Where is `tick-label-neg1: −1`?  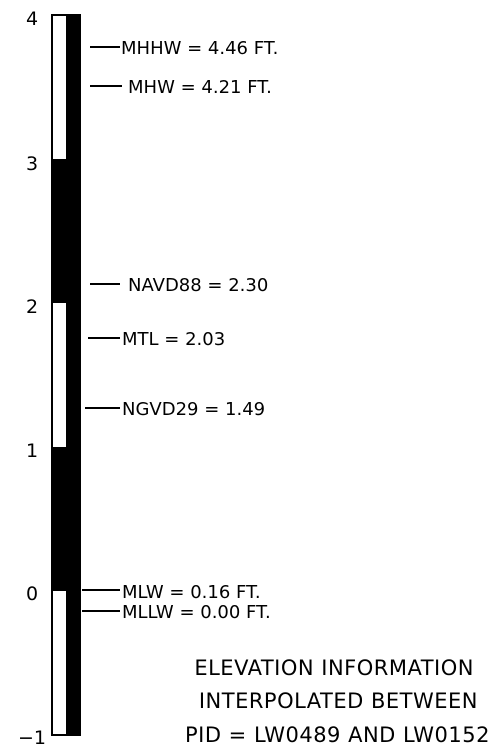
tick-label-neg1: −1 is located at coordinates (32, 738).